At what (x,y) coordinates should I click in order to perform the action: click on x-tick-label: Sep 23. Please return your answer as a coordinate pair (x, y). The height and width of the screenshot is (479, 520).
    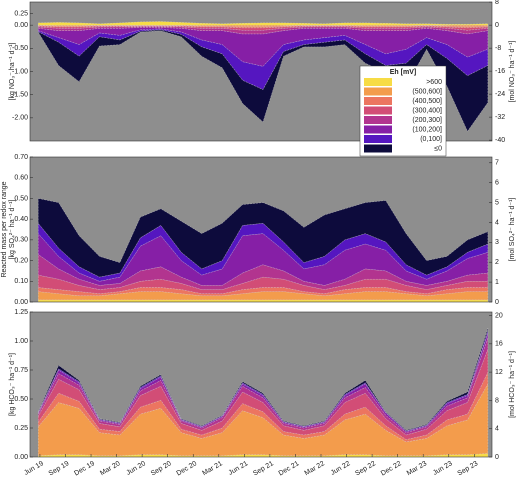
    Looking at the image, I should click on (468, 468).